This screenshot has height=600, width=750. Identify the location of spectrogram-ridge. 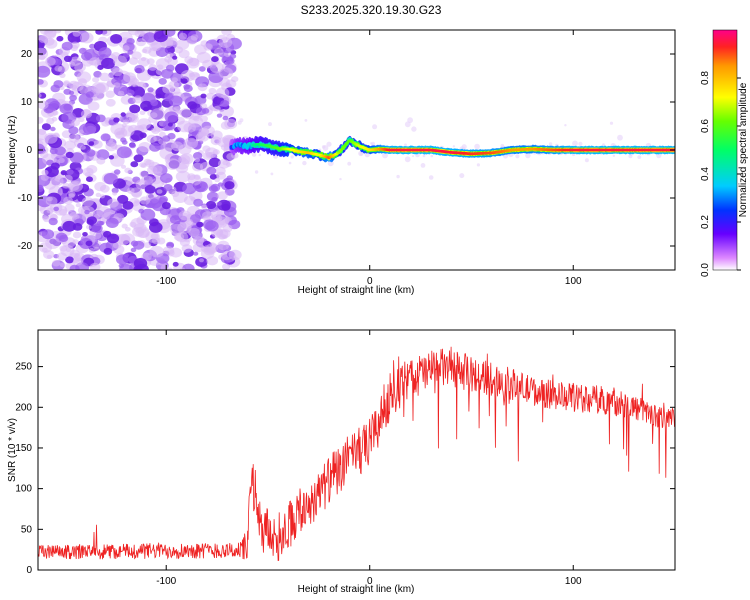
(452, 149).